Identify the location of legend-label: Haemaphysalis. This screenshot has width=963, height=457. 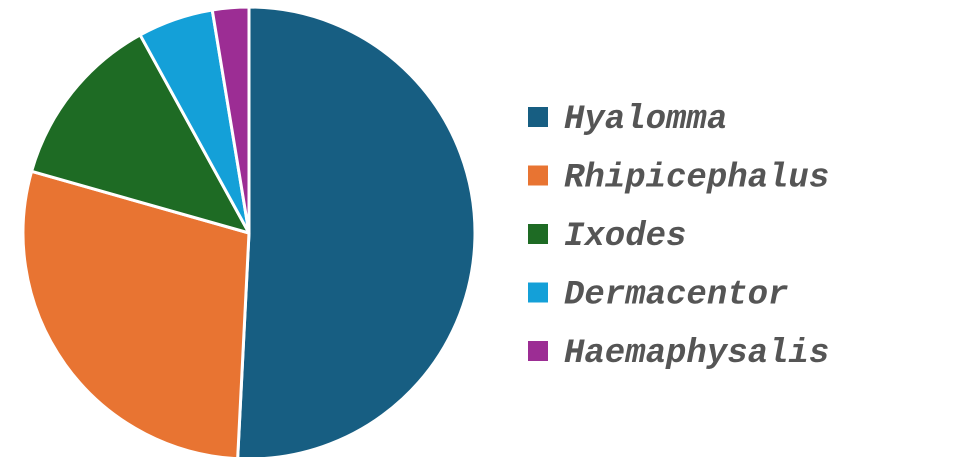
(696, 354).